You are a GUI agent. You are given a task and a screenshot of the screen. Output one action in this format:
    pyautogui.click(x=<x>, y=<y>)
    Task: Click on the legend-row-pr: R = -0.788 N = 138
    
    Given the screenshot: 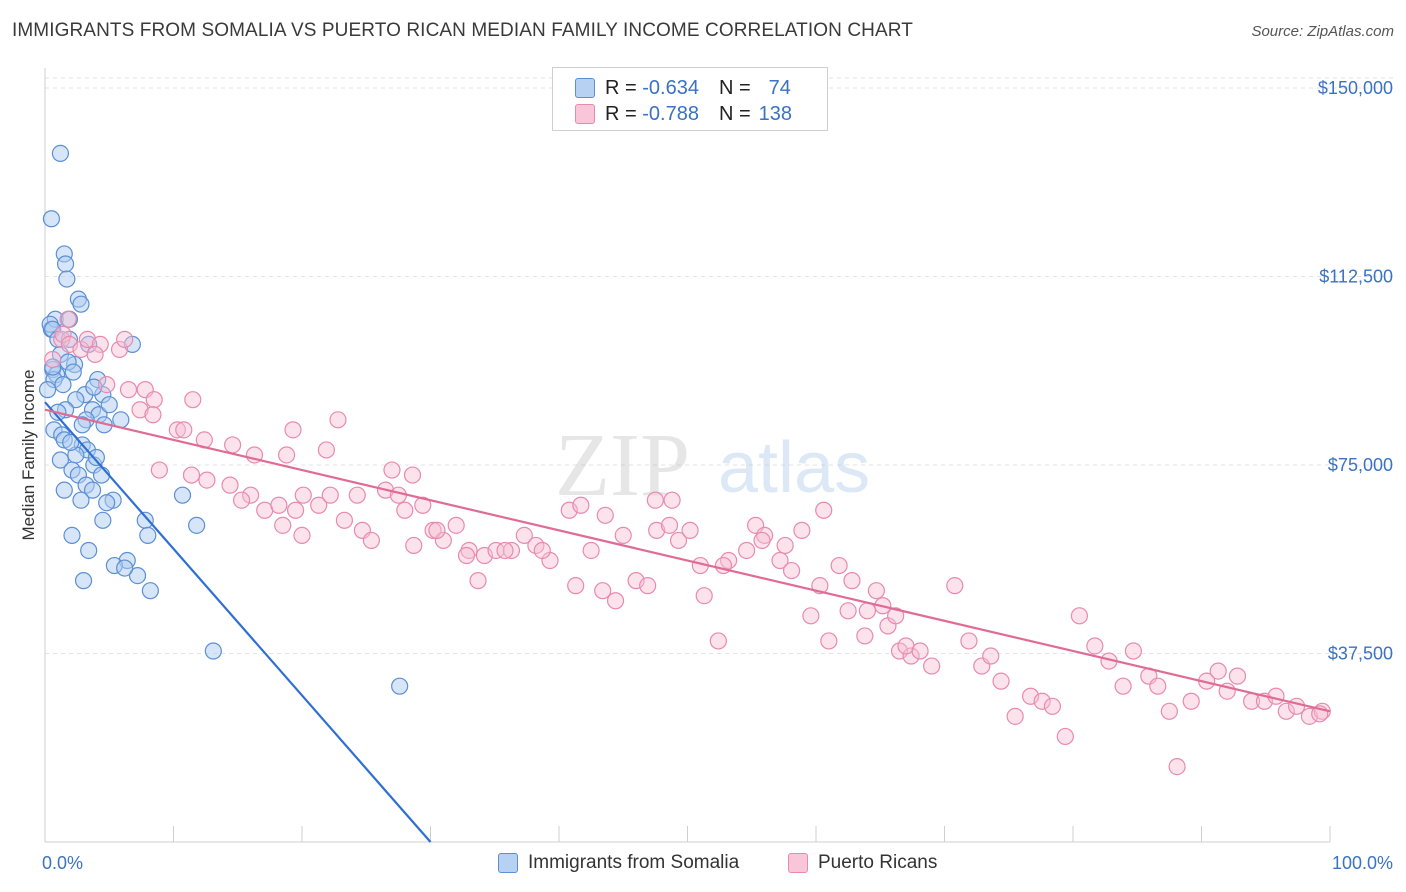 What is the action you would take?
    pyautogui.click(x=683, y=114)
    